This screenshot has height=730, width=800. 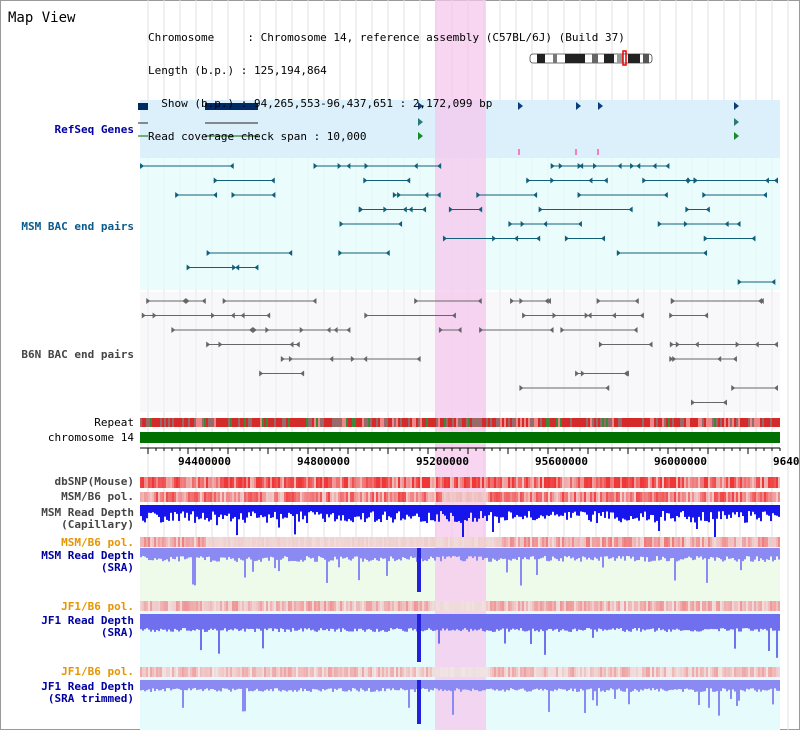 I want to click on track-label-msm-pol-2: MSM/B6 pol., so click(x=97, y=542).